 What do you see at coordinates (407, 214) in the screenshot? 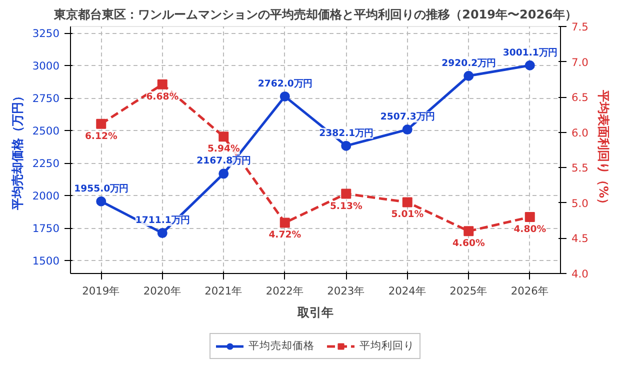
I see `data-label: 5.01%` at bounding box center [407, 214].